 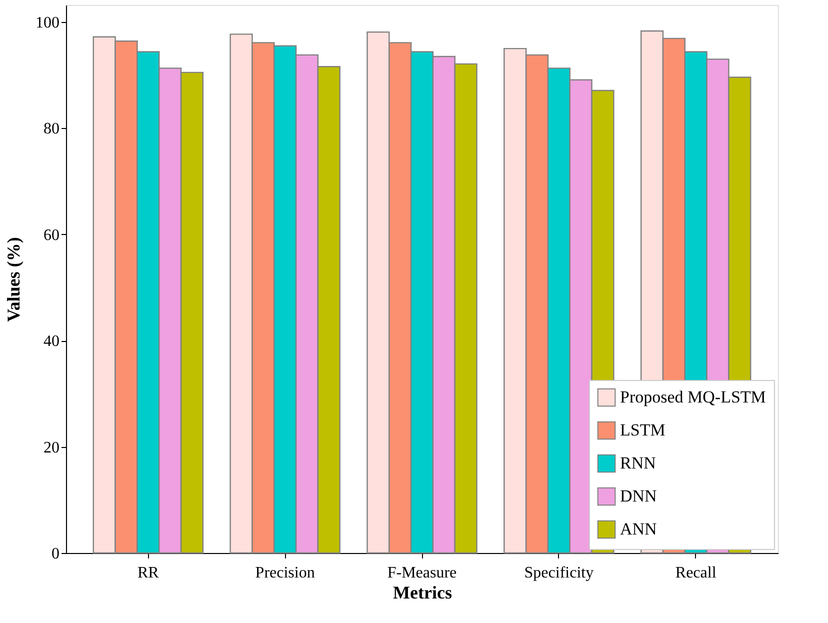 What do you see at coordinates (48, 23) in the screenshot?
I see `y-tick-label: 100` at bounding box center [48, 23].